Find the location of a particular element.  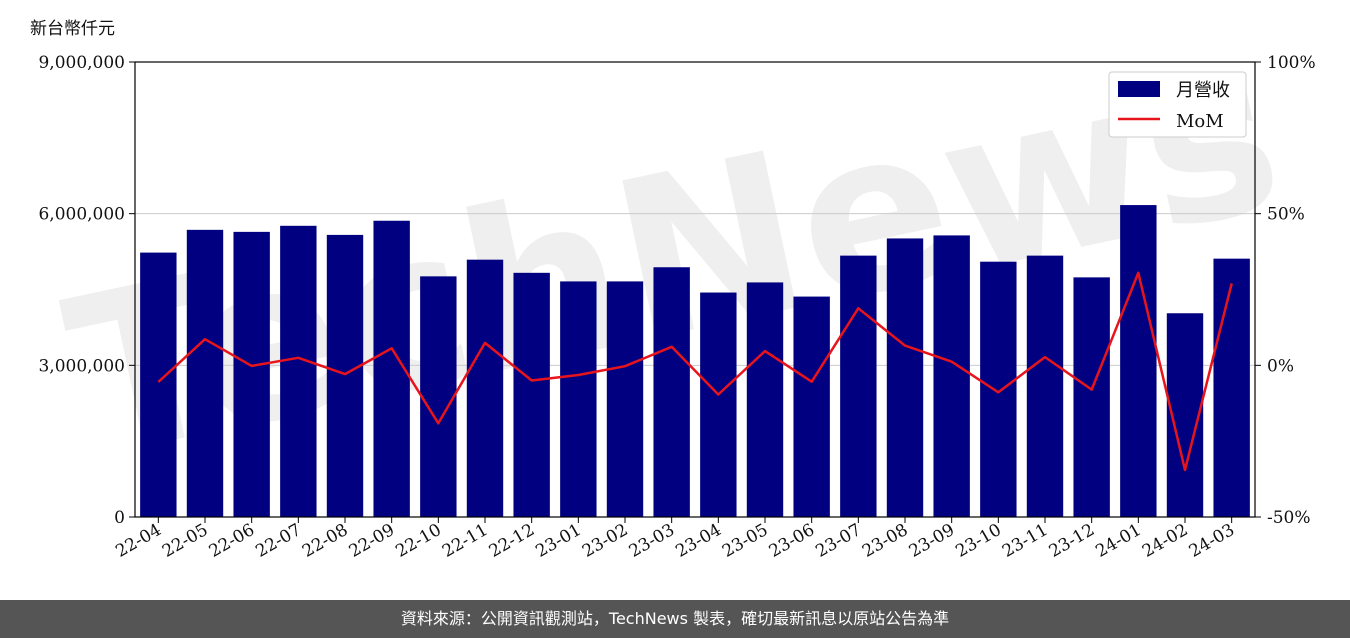

legend-bar-swatch is located at coordinates (1139, 89).